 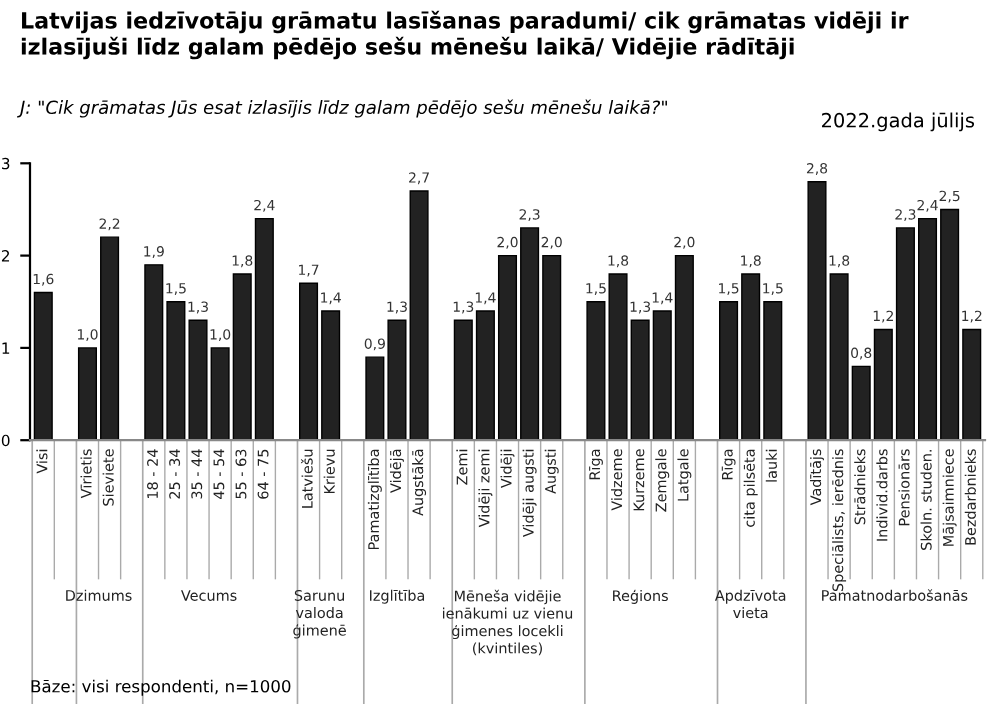 What do you see at coordinates (898, 122) in the screenshot?
I see `text: 2022.gada jūlijs` at bounding box center [898, 122].